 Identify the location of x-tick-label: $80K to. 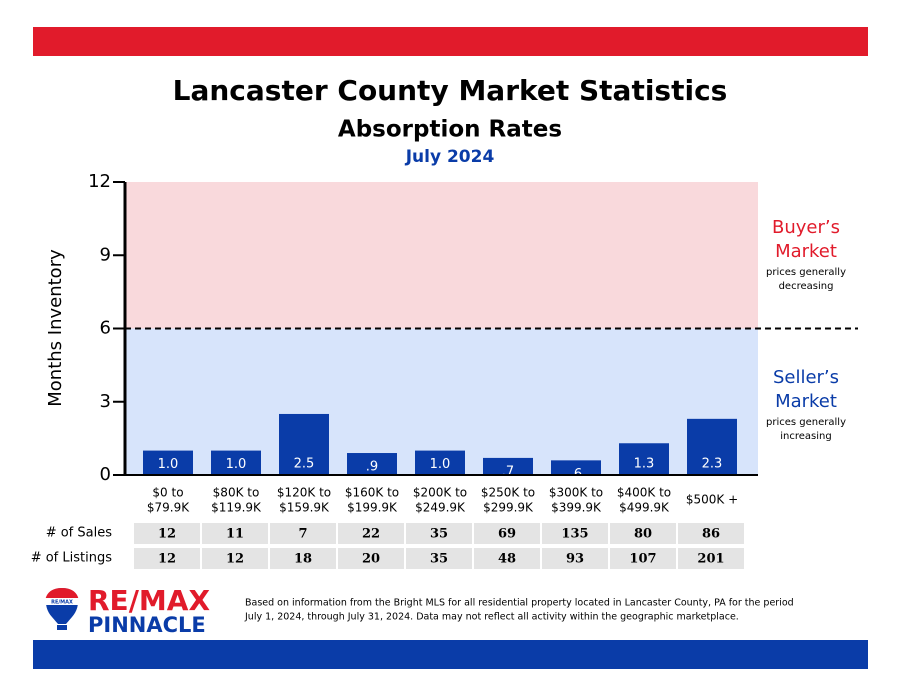
(236, 493).